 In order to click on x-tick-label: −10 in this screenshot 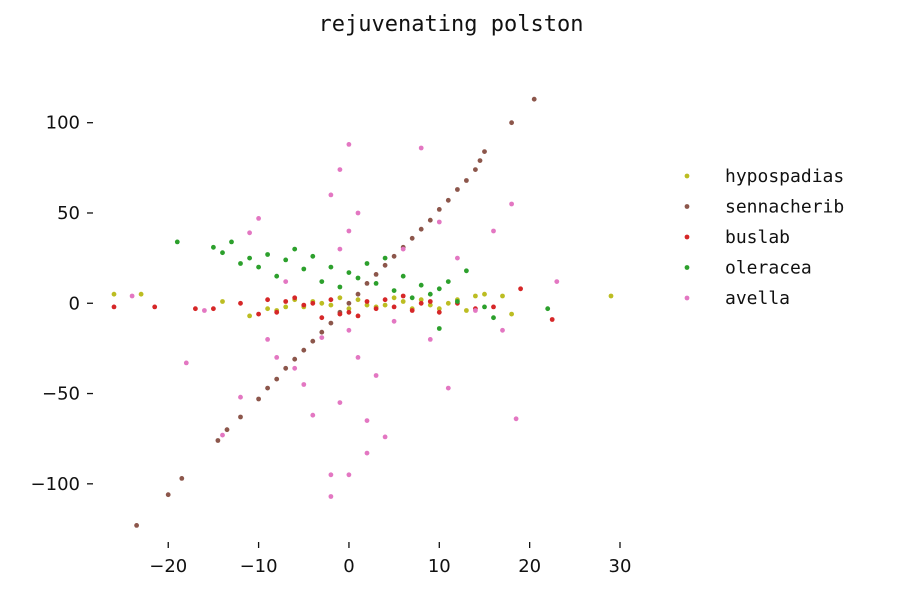, I will do `click(259, 566)`.